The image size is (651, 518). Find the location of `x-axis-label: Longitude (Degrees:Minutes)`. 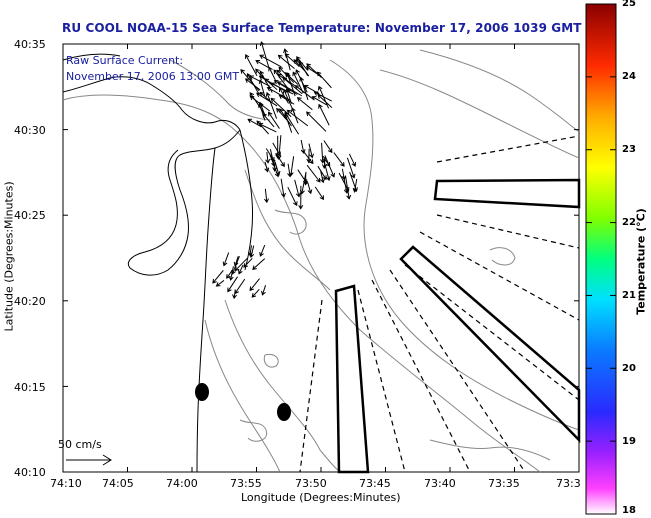

x-axis-label: Longitude (Degrees:Minutes) is located at coordinates (321, 497).